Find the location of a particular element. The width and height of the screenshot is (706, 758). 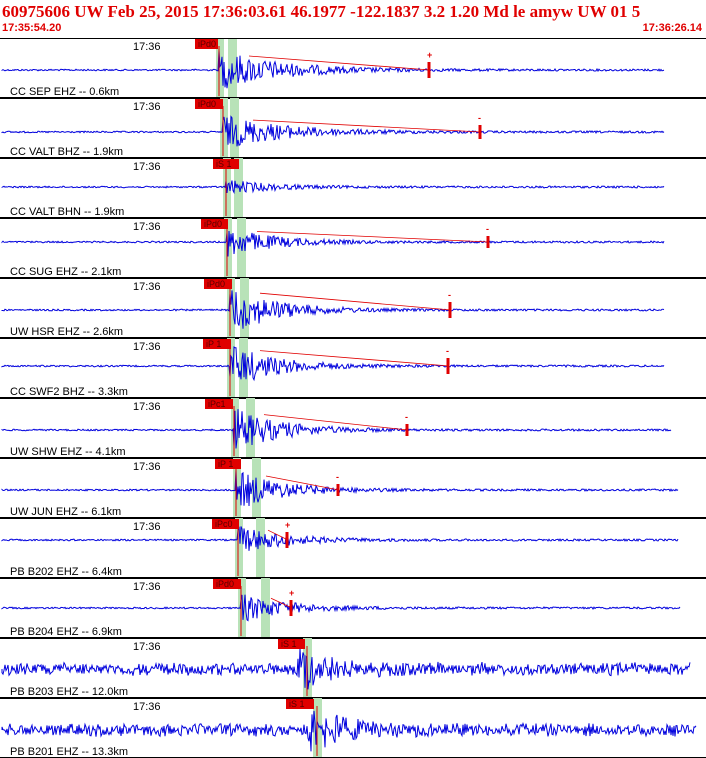

trace-row: - iP 1 17:36 CC SWF2 BHZ -- 3.3km is located at coordinates (353, 368).